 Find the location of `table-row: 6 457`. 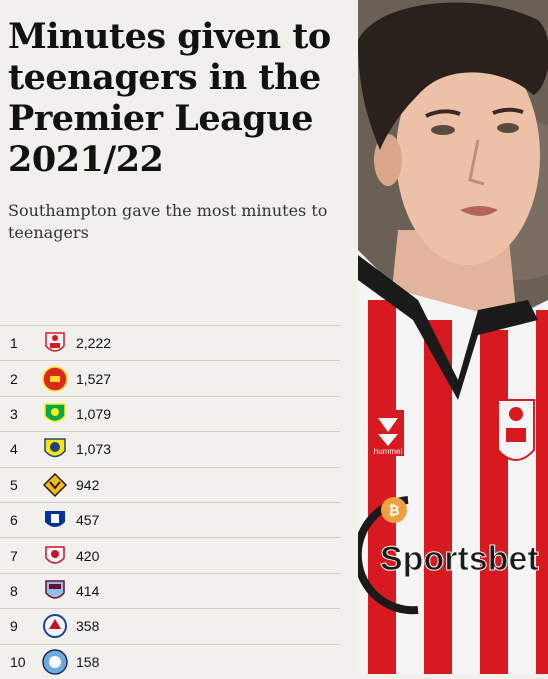

table-row: 6 457 is located at coordinates (170, 519).